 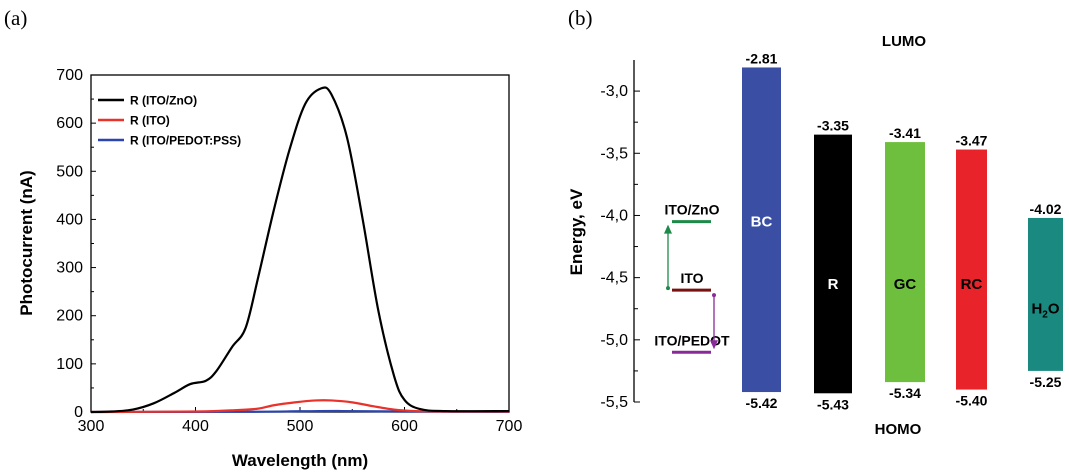 What do you see at coordinates (69, 268) in the screenshot?
I see `y-tick-label: 300` at bounding box center [69, 268].